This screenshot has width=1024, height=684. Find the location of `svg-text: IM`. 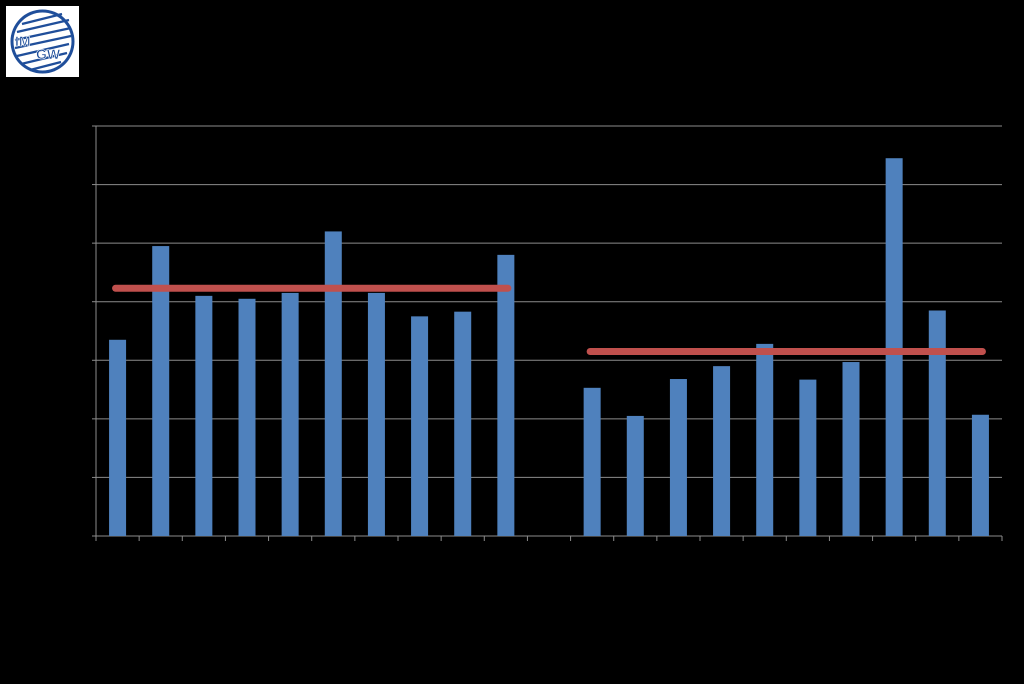

svg-text: IM is located at coordinates (23, 41).